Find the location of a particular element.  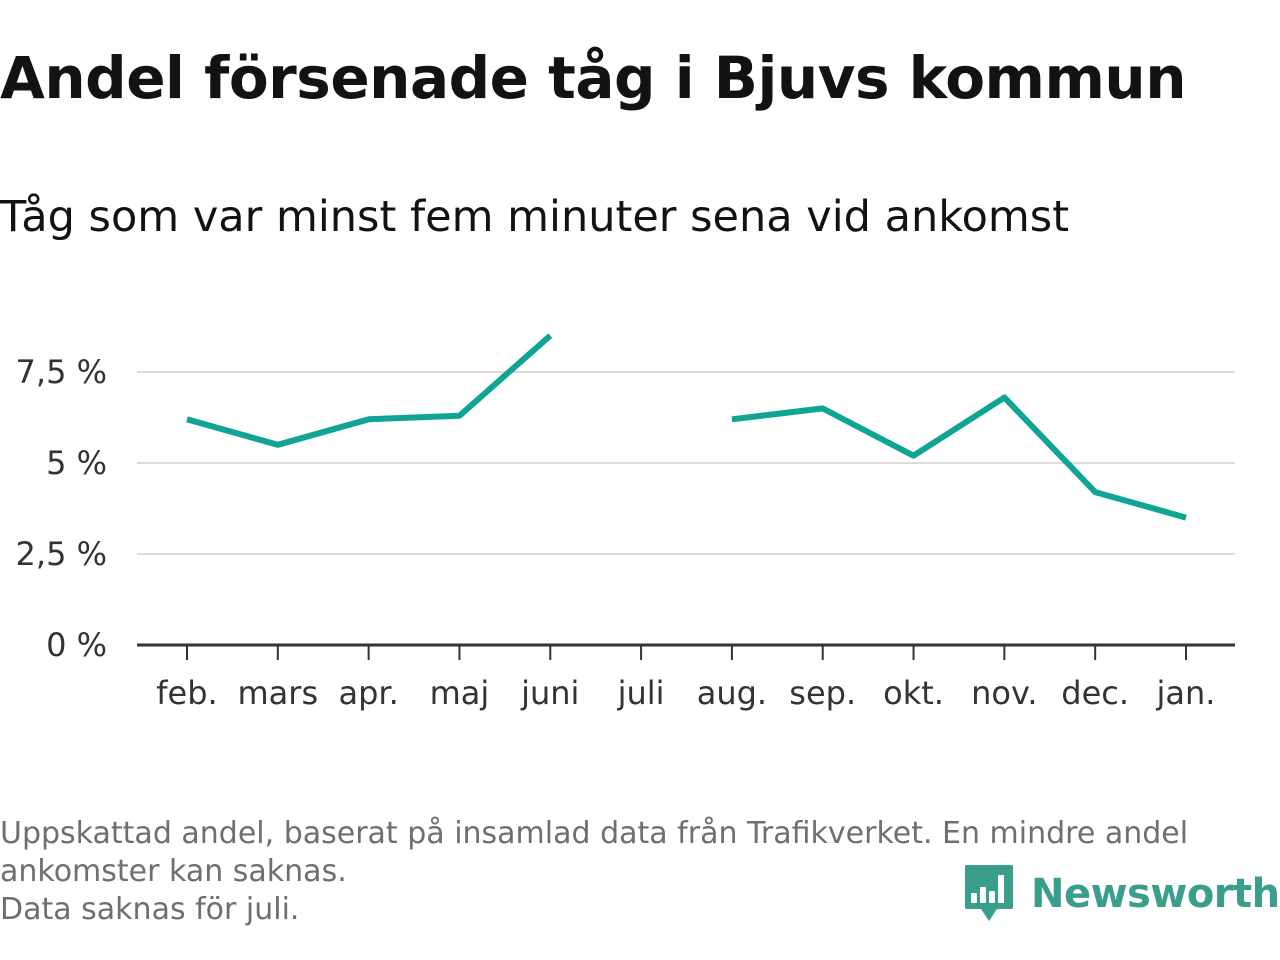

y-tick-label: 0 % is located at coordinates (76, 645).